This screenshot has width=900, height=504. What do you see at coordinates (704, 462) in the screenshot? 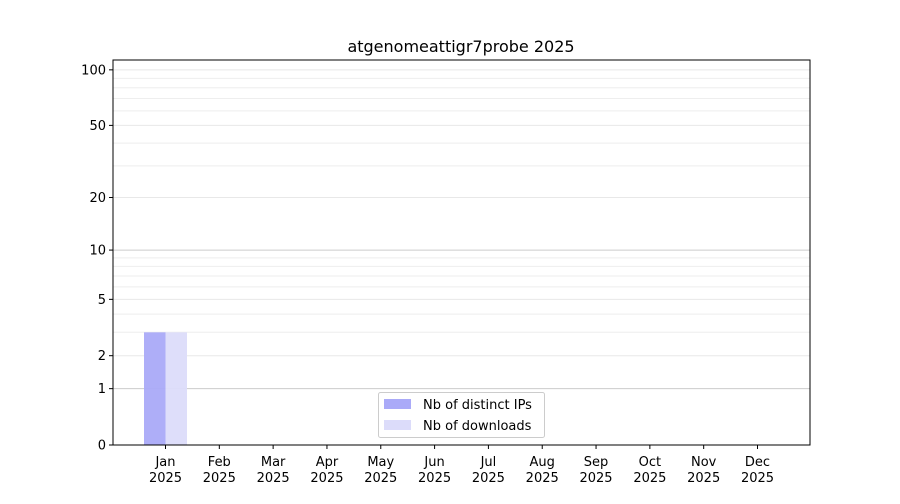
I see `x-tick-label: Nov` at bounding box center [704, 462].